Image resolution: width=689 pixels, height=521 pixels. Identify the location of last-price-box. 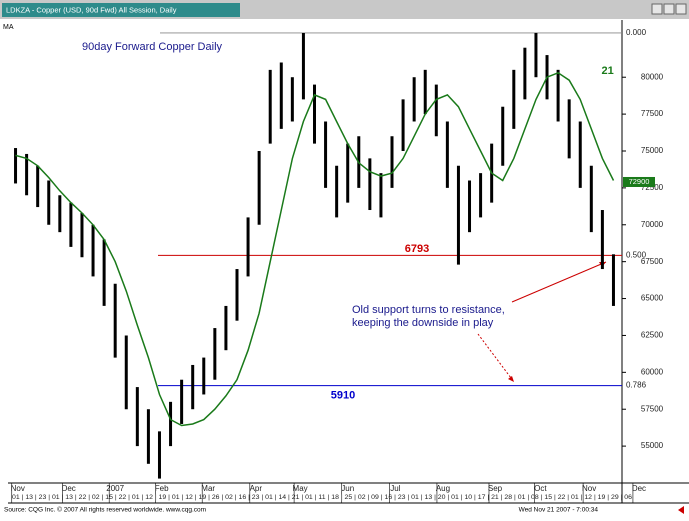
(639, 181).